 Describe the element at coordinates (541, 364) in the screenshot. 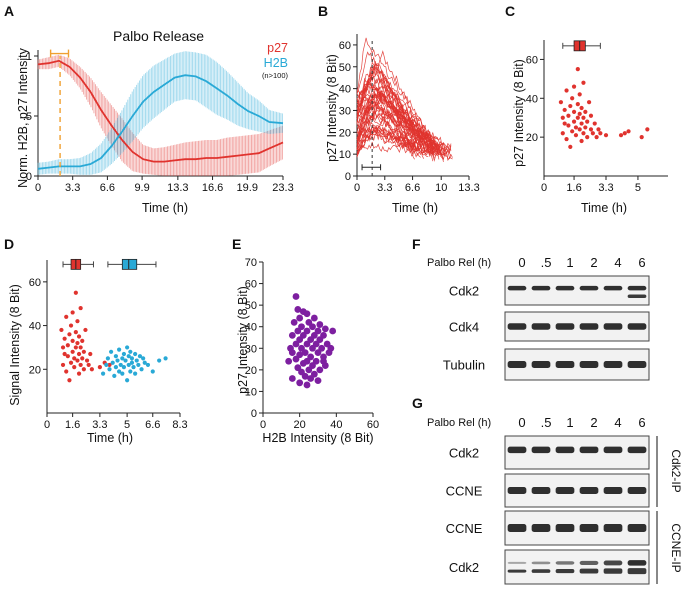

I see `blot-f-tubulin-band` at that location.